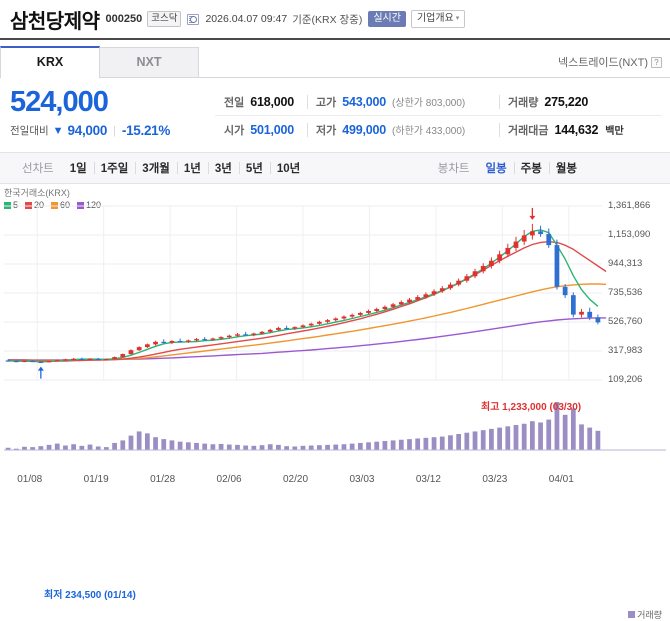 The height and width of the screenshot is (621, 670). I want to click on period-1y: 1년, so click(192, 168).